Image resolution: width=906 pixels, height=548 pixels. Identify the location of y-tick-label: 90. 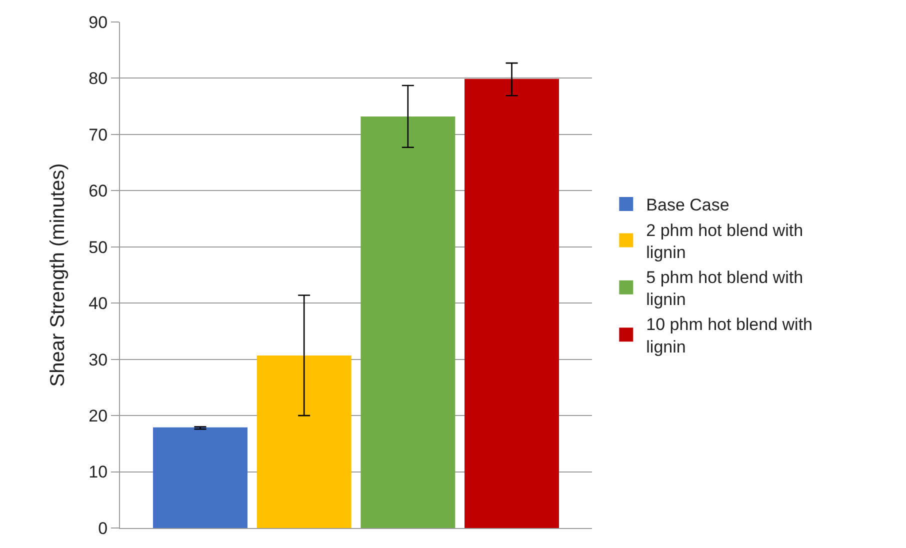
(98, 22).